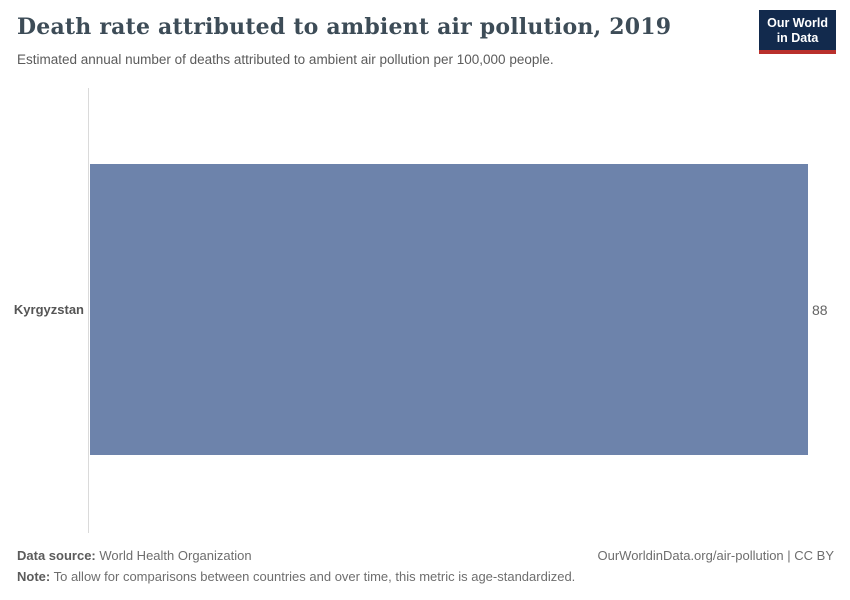 The image size is (850, 600). I want to click on owid-logo-line1: Our World, so click(797, 23).